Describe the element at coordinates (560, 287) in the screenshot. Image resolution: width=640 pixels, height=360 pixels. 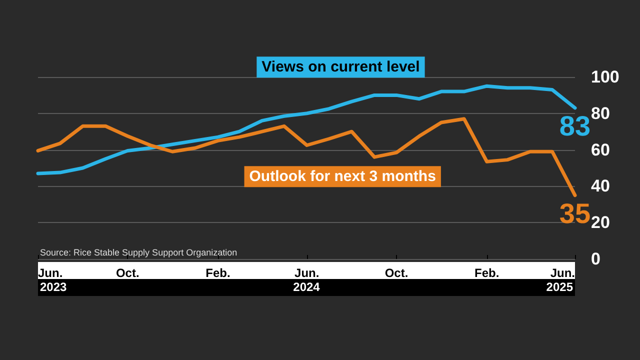
I see `text: 2025` at that location.